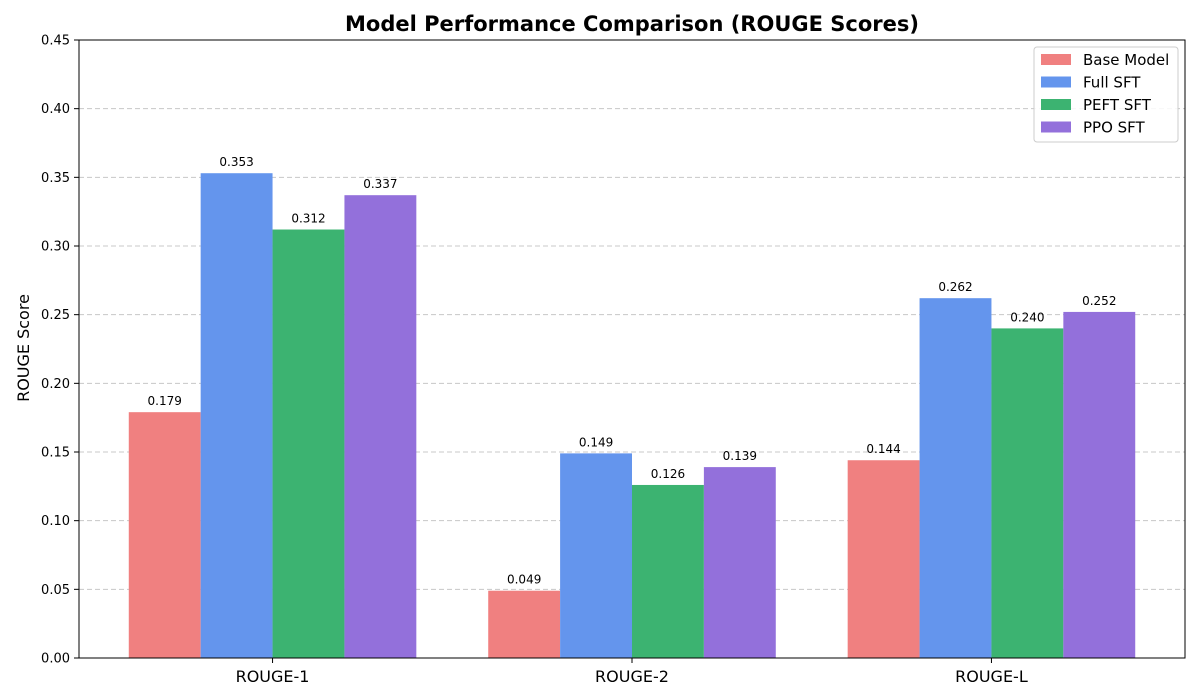 This screenshot has width=1200, height=700. Describe the element at coordinates (991, 676) in the screenshot. I see `x-tick-label: ROUGE-L` at that location.